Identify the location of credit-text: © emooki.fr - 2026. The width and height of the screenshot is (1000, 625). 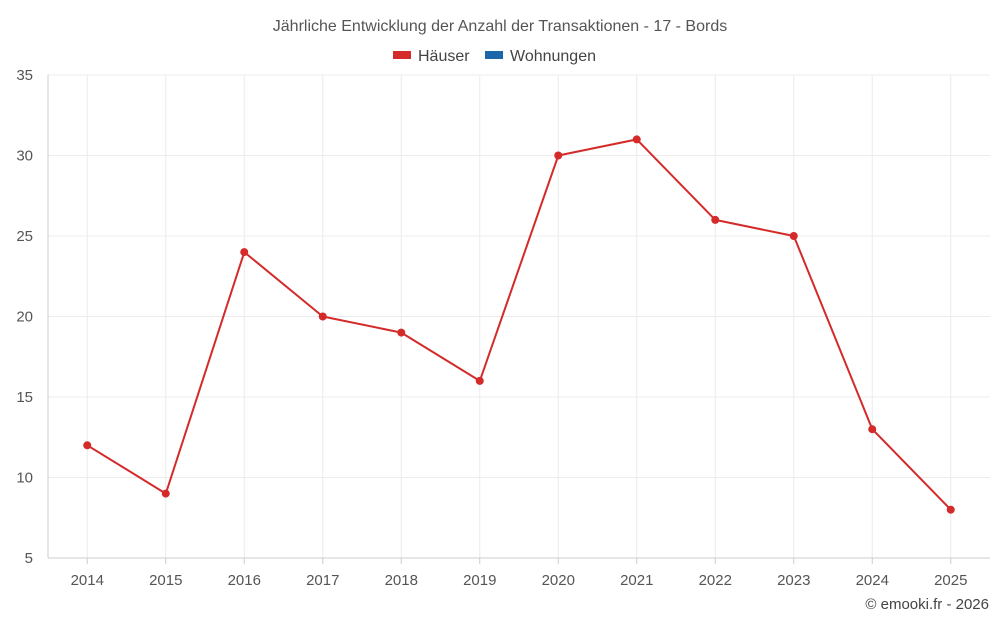
(927, 604).